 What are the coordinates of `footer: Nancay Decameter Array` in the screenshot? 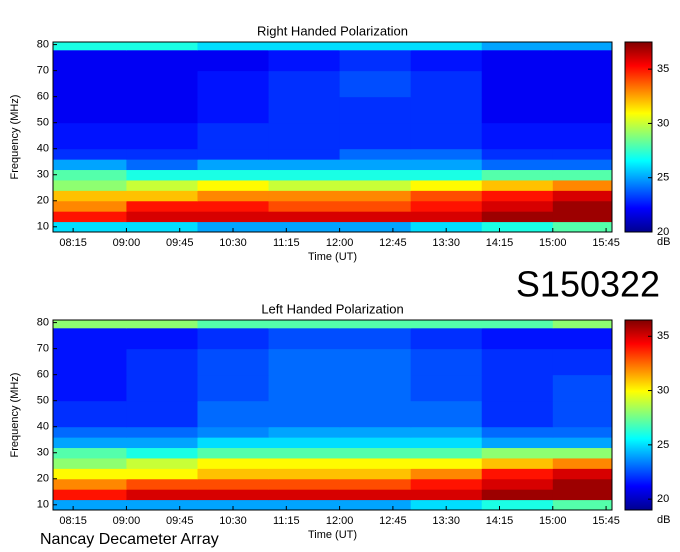 It's located at (129, 539).